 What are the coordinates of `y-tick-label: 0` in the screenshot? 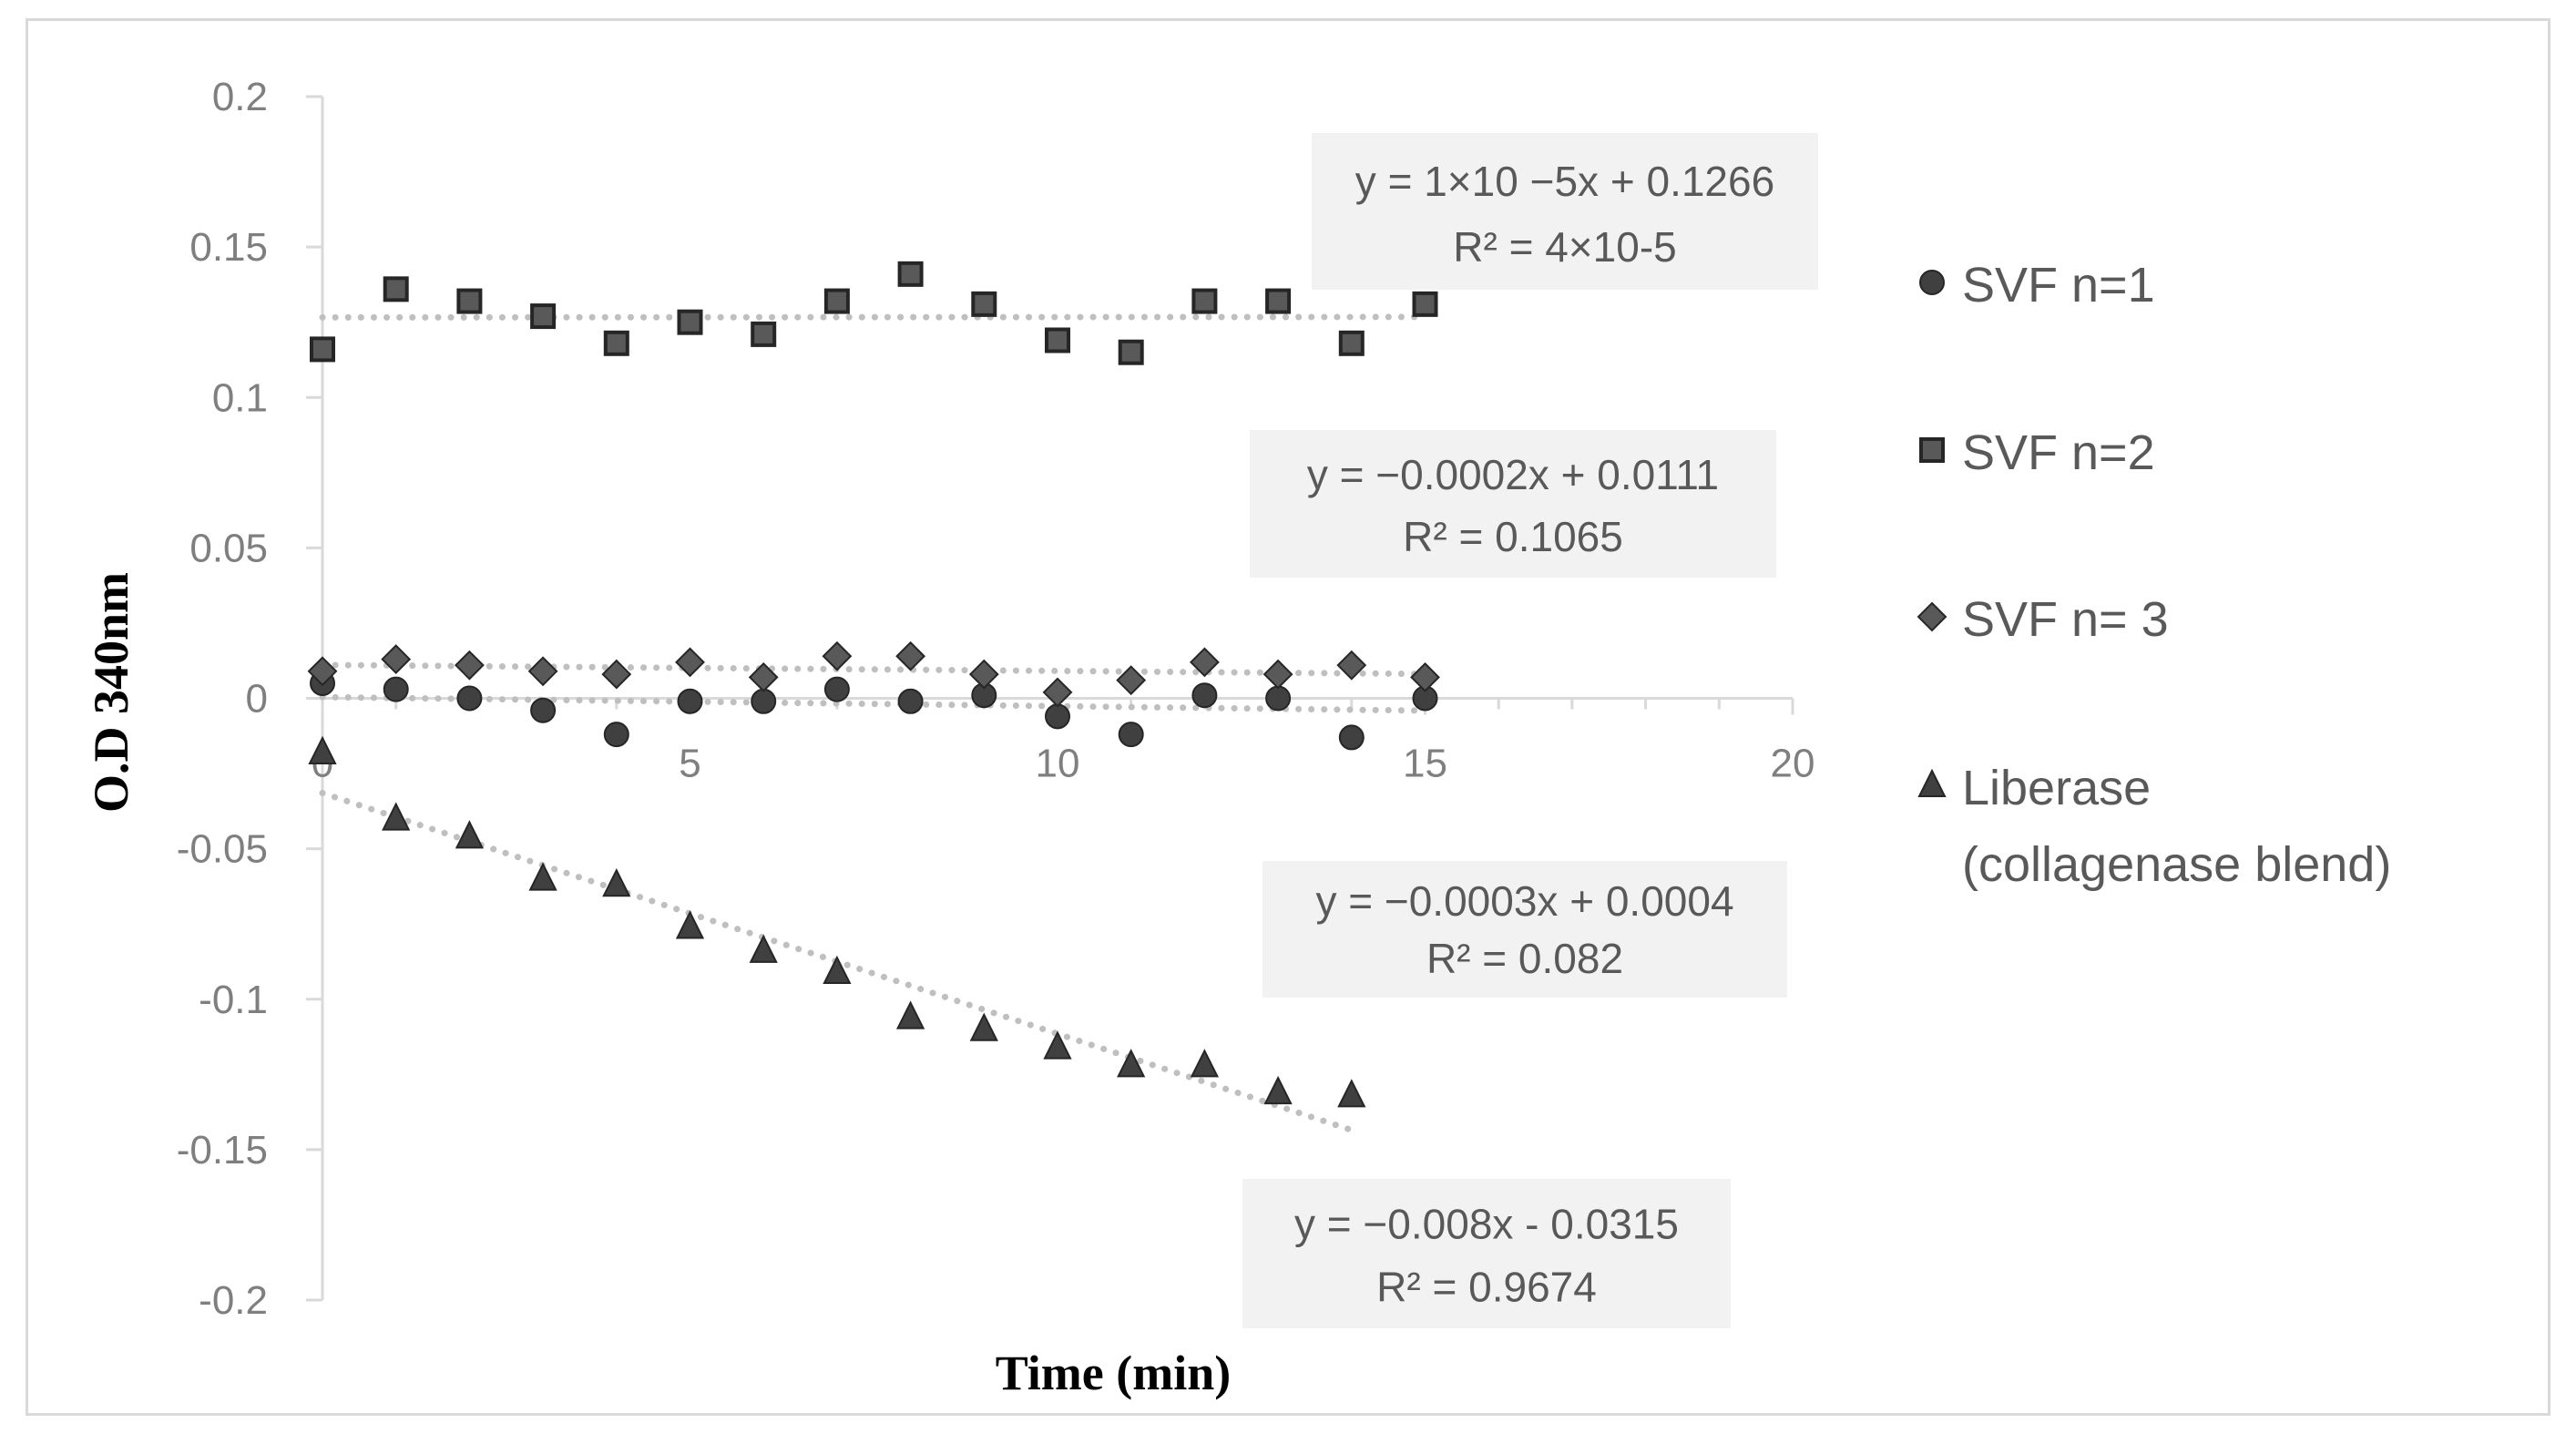 It's located at (257, 699).